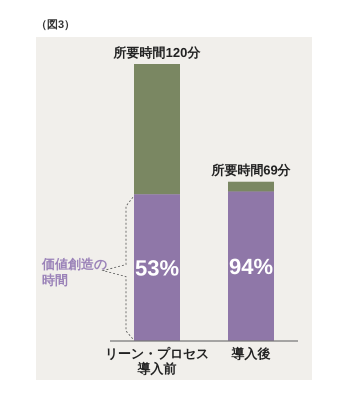 Image resolution: width=350 pixels, height=409 pixels. Describe the element at coordinates (74, 272) in the screenshot. I see `text: 価値創造の時間` at that location.